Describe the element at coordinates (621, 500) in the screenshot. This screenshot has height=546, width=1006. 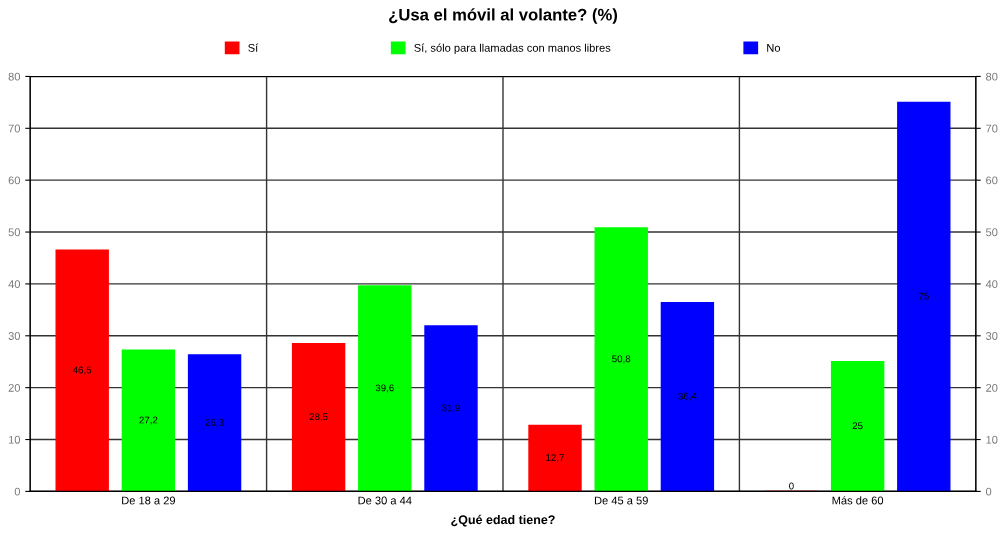
I see `x-tick-label: De 45 a 59` at that location.